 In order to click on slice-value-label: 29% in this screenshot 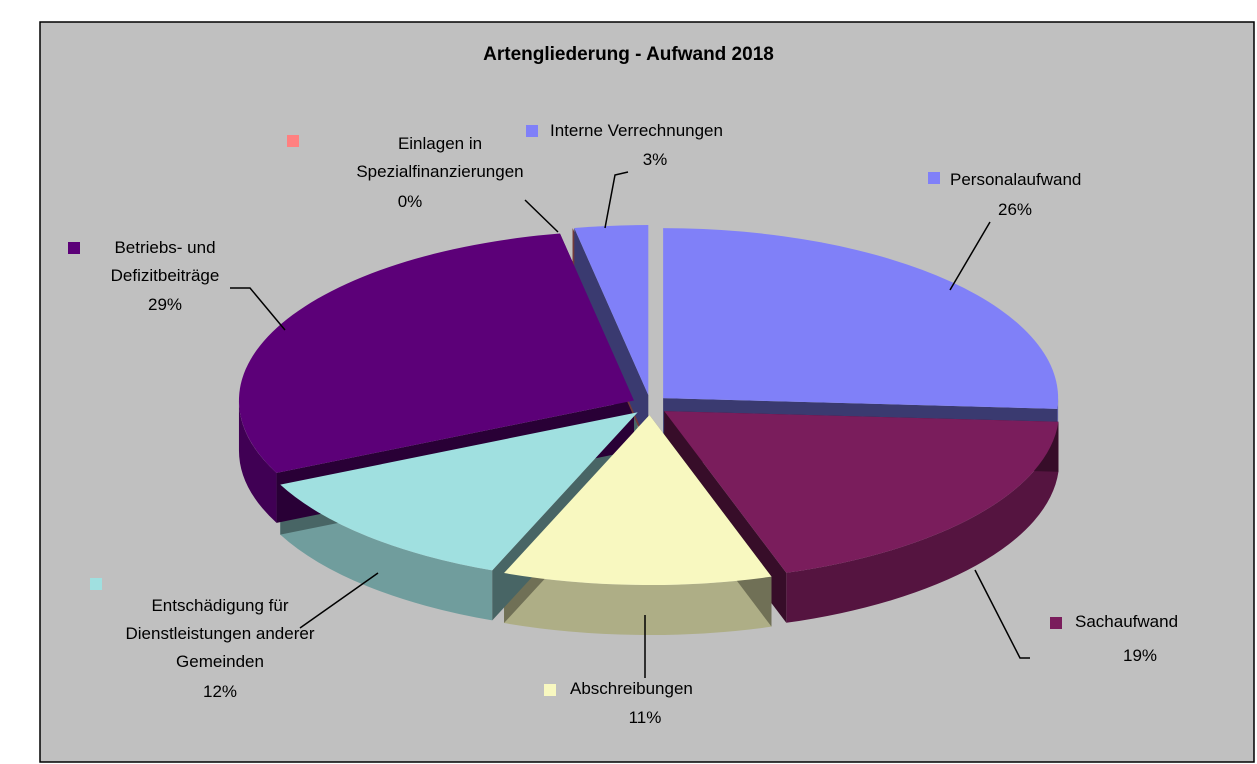, I will do `click(165, 304)`.